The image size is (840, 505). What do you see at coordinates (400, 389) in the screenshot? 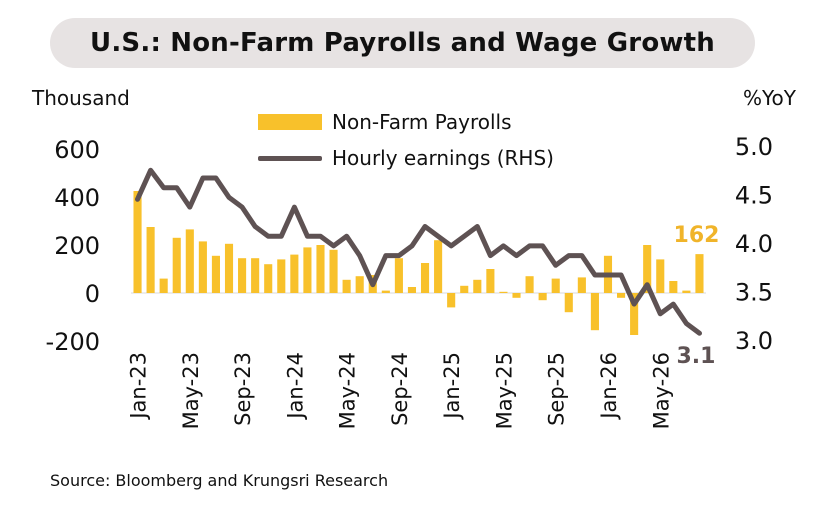
I see `x-tick-label: Sep-24` at bounding box center [400, 389].